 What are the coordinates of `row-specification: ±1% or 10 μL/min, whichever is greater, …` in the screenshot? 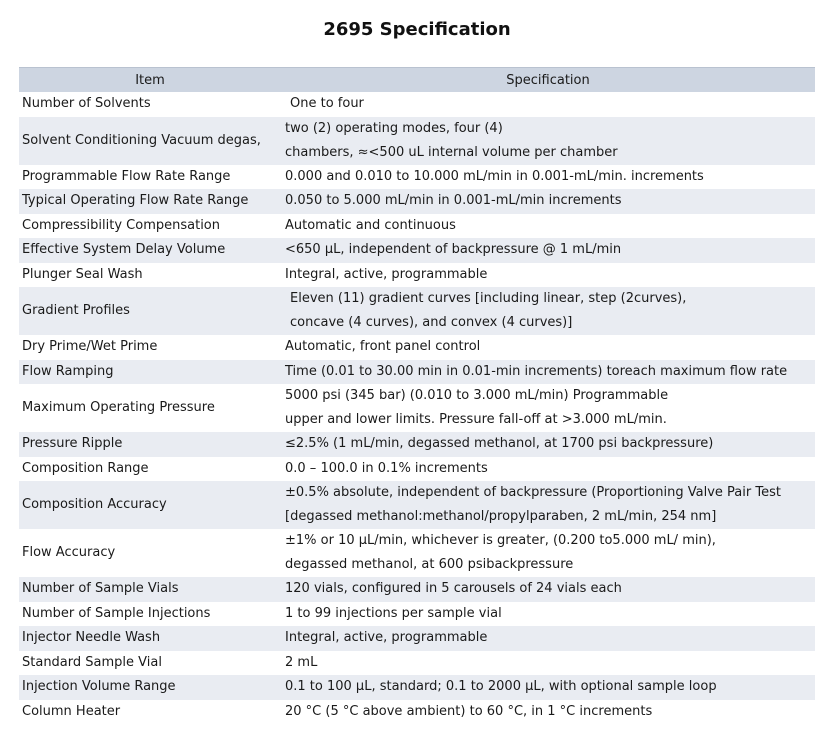 It's located at (548, 553).